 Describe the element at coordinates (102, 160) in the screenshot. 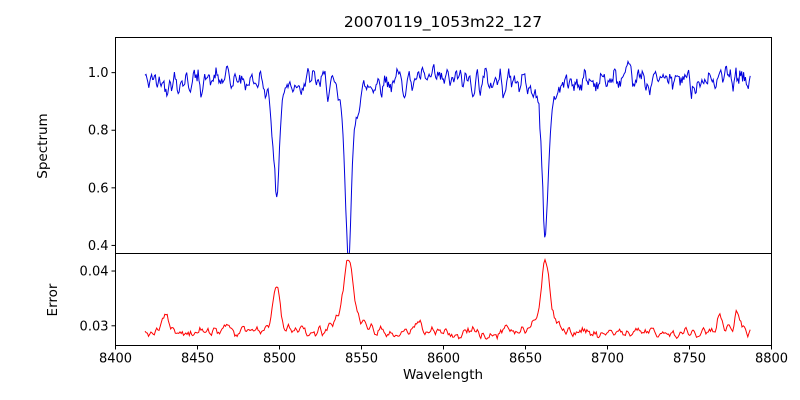

I see `spectrum-y-axis-ticks: 0.4 0.6 0.8 1.0` at that location.